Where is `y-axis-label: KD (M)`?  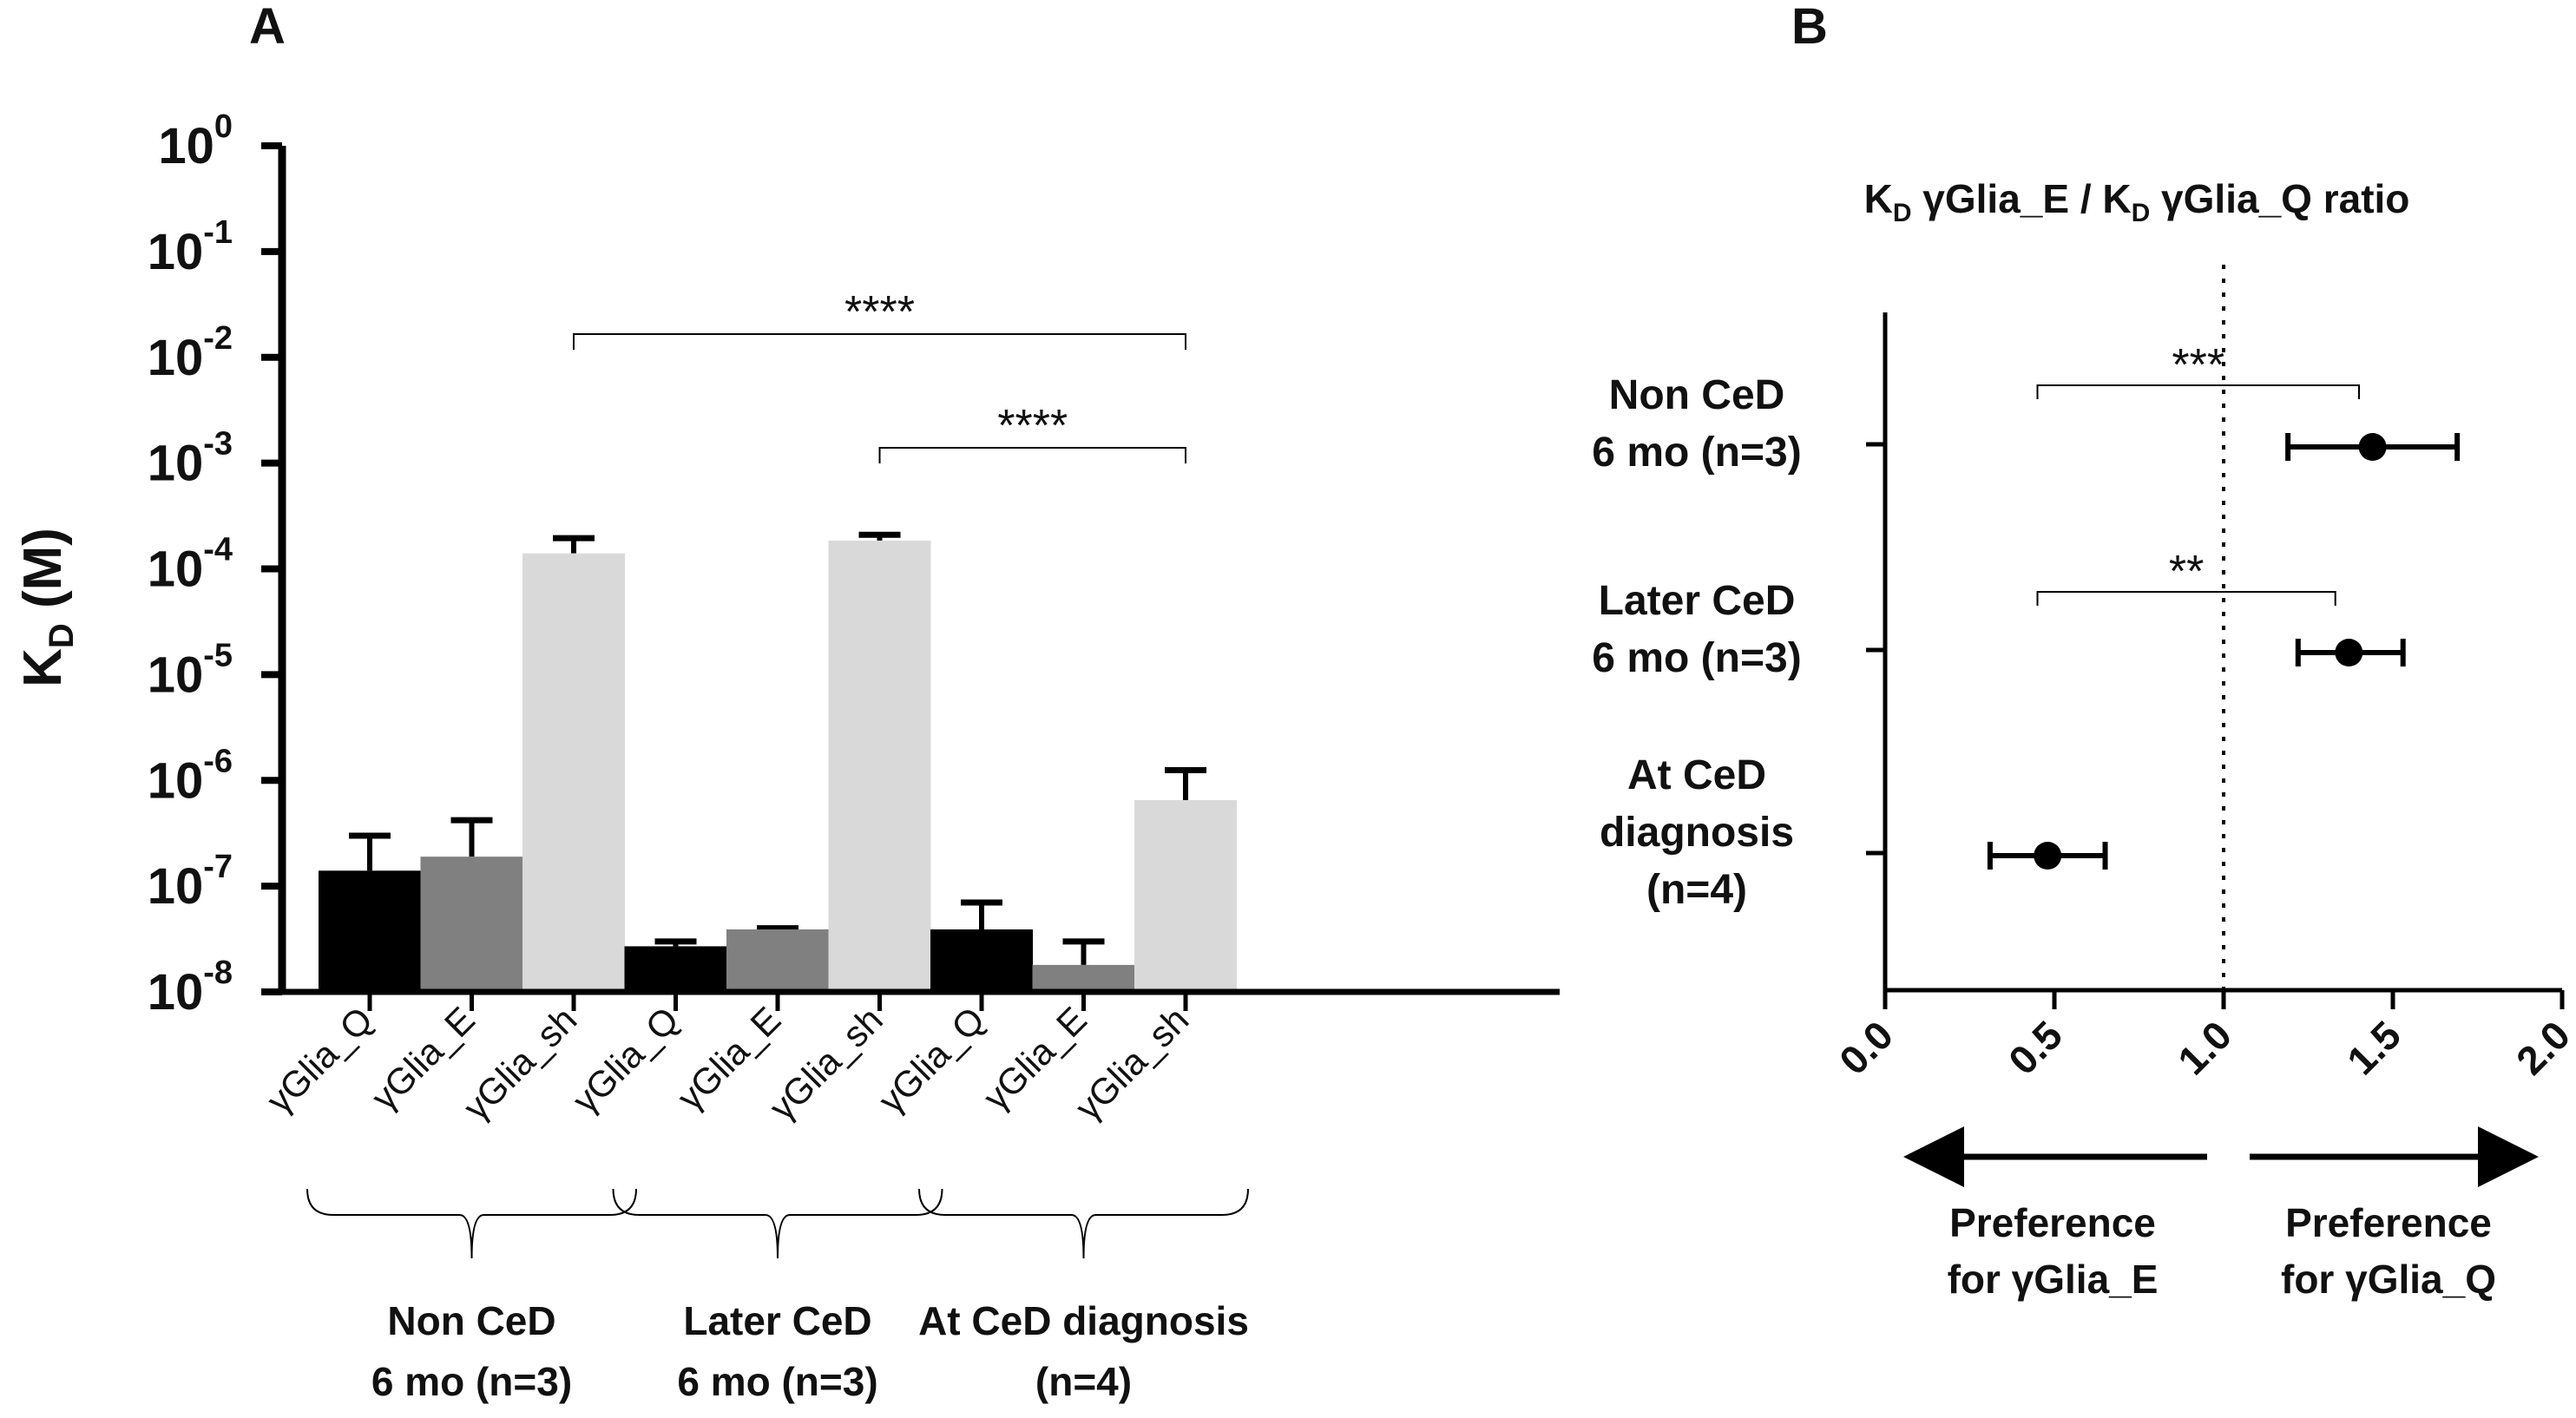 y-axis-label: KD (M) is located at coordinates (47, 607).